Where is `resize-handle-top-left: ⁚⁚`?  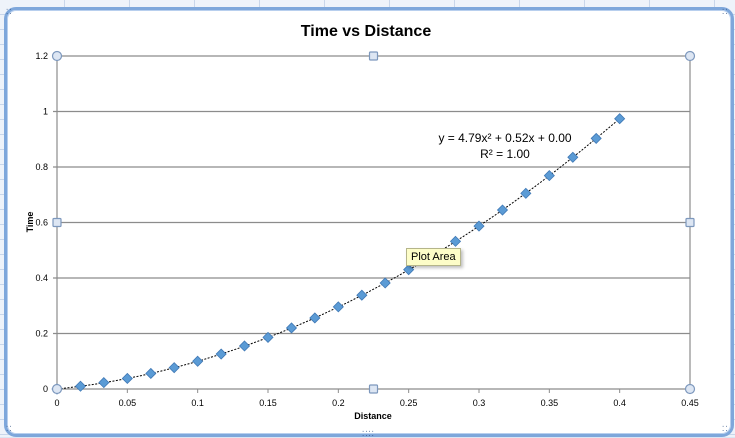 resize-handle-top-left: ⁚⁚ is located at coordinates (9, 12).